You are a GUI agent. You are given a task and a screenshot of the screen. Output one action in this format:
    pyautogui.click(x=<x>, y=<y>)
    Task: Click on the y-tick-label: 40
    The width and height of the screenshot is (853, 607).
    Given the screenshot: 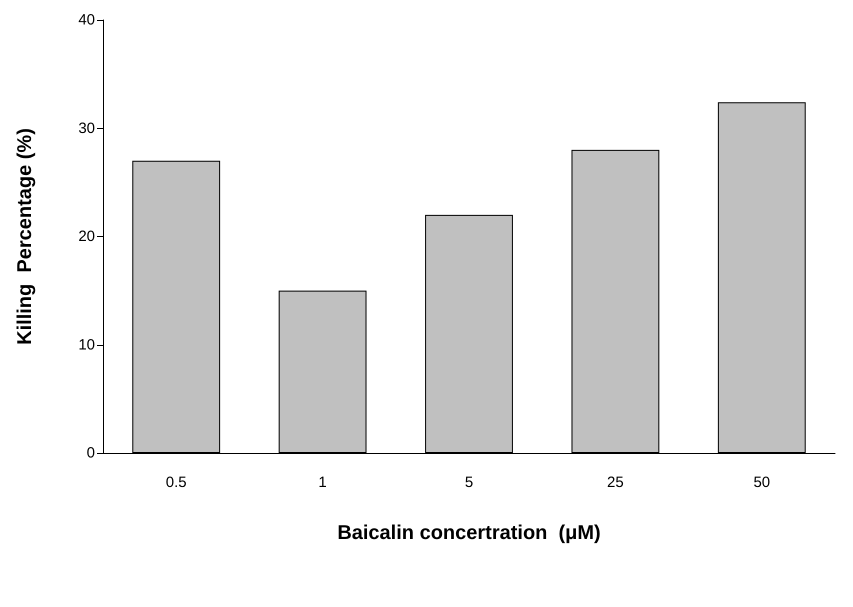 What is the action you would take?
    pyautogui.click(x=86, y=20)
    